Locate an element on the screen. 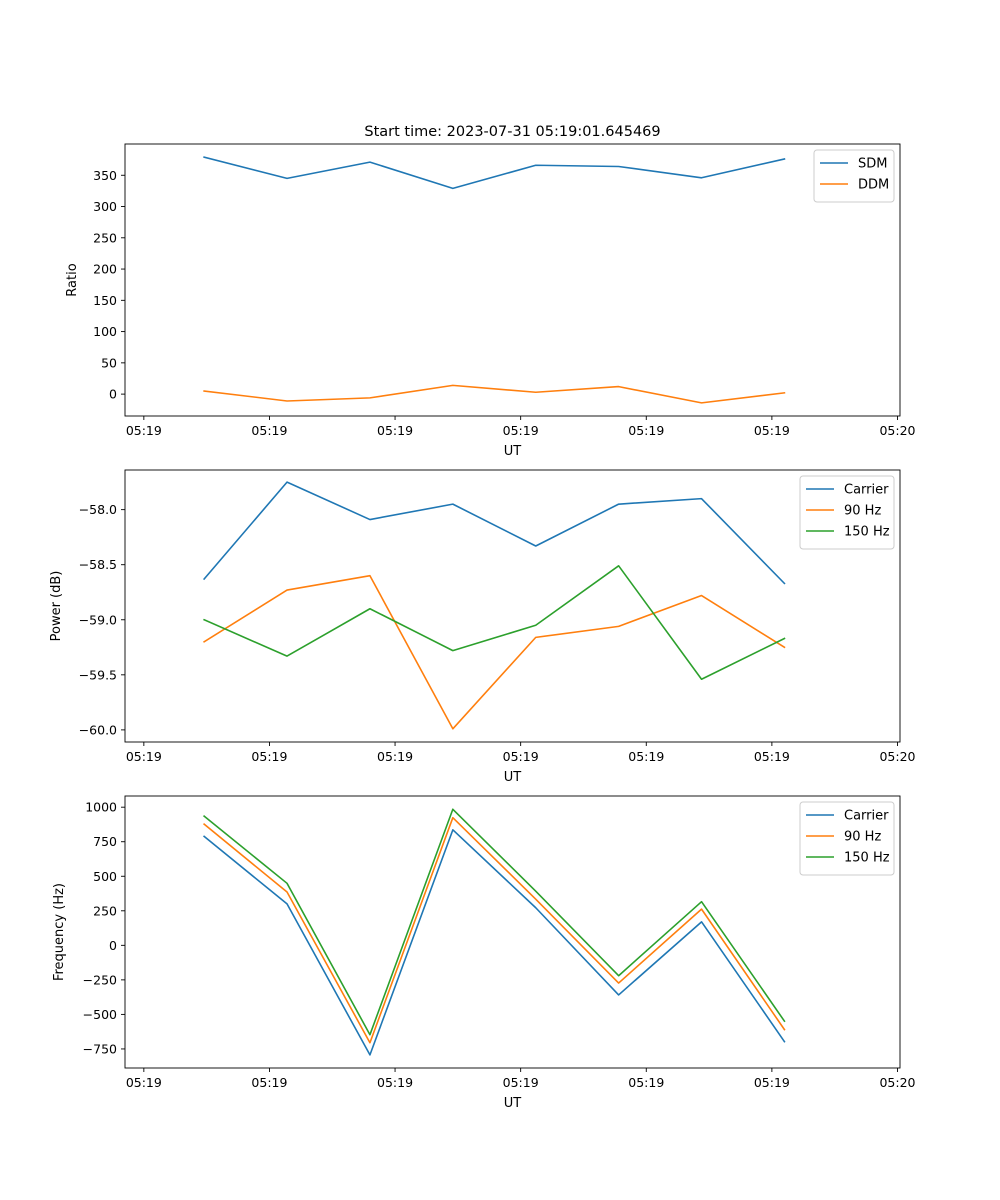  legend-label: SDM is located at coordinates (872, 164).